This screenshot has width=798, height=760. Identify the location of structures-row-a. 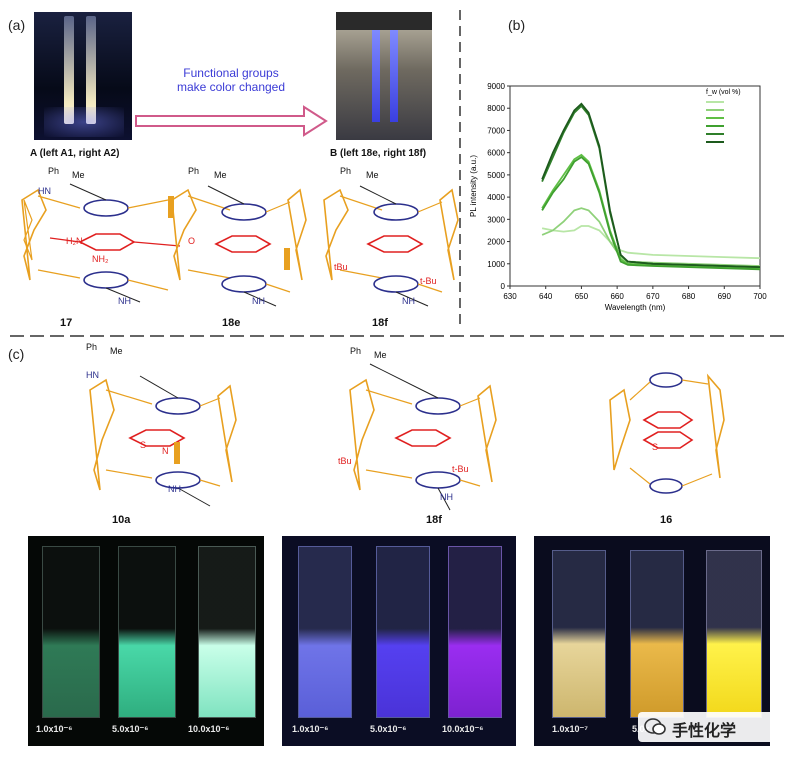
(240, 245).